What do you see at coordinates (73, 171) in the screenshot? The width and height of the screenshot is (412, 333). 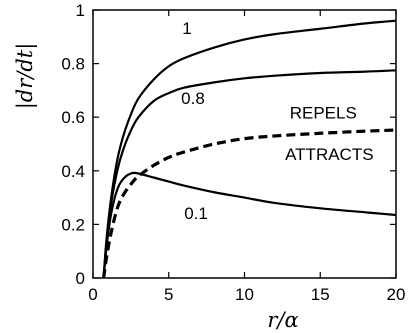 I see `y-tick-label: 0.4` at bounding box center [73, 171].